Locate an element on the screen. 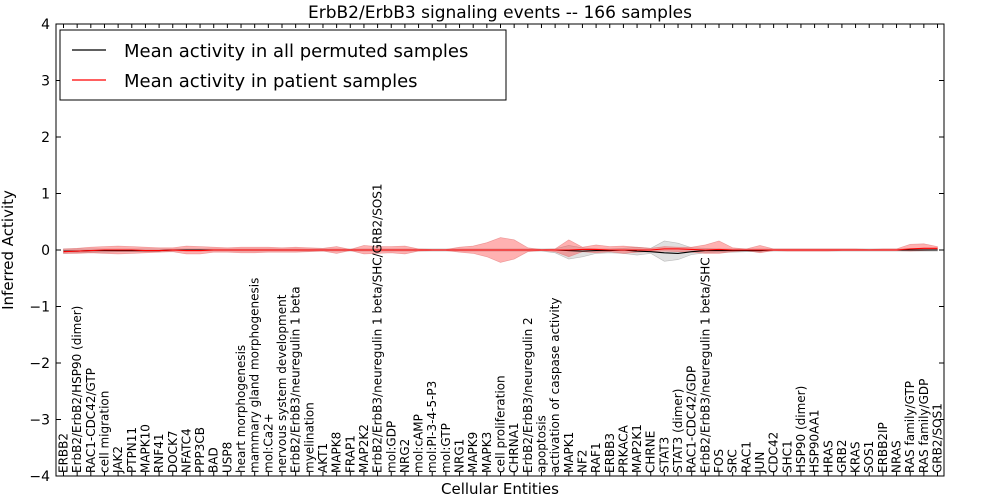 This screenshot has height=500, width=1000. x-category-label: cell migration is located at coordinates (104, 432).